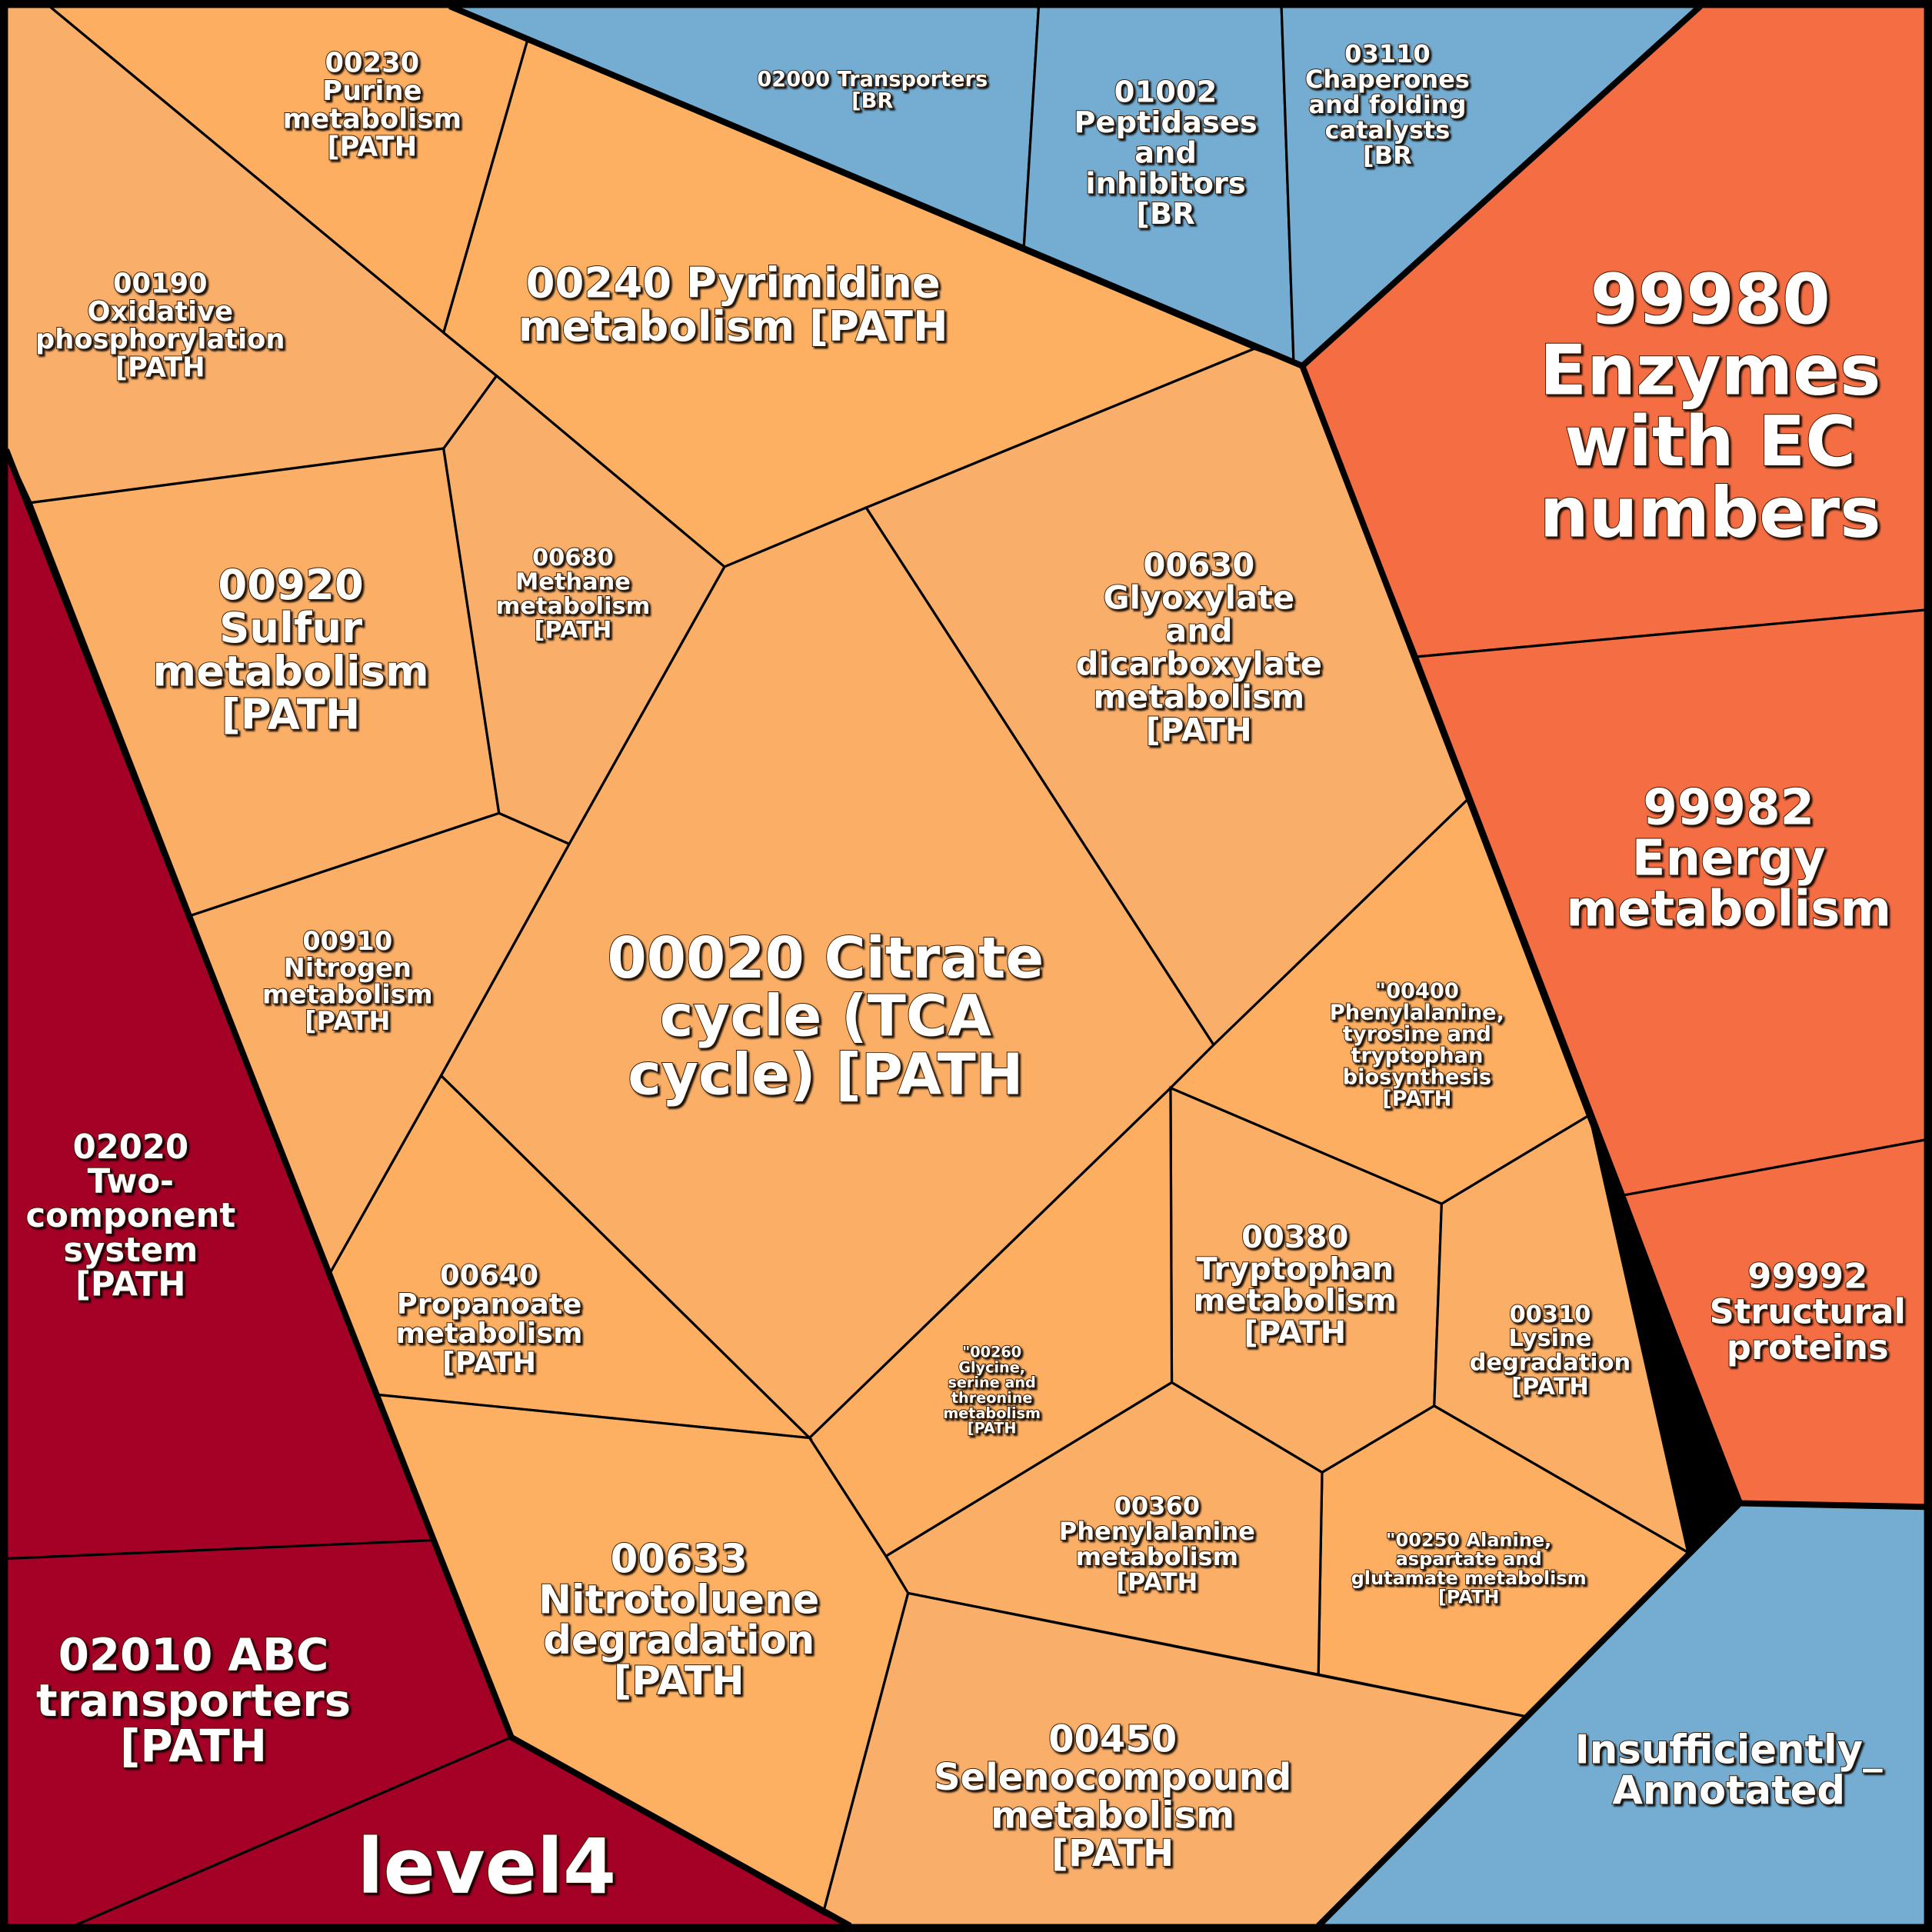 This screenshot has width=1932, height=1932. What do you see at coordinates (1165, 122) in the screenshot?
I see `label-line: Peptidases` at bounding box center [1165, 122].